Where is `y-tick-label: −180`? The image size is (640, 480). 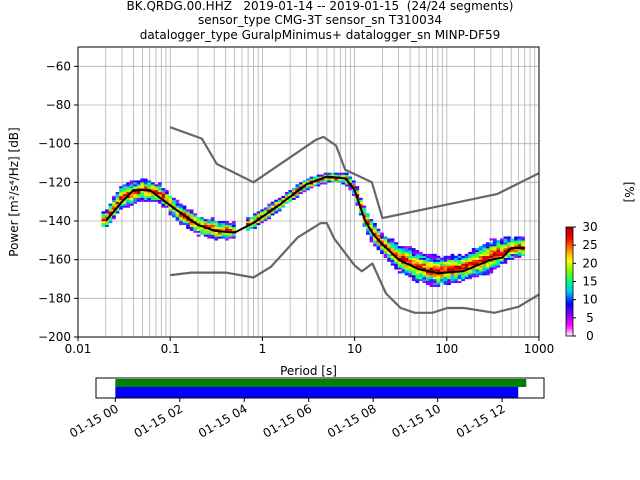 y-tick-label: −180 is located at coordinates (54, 298).